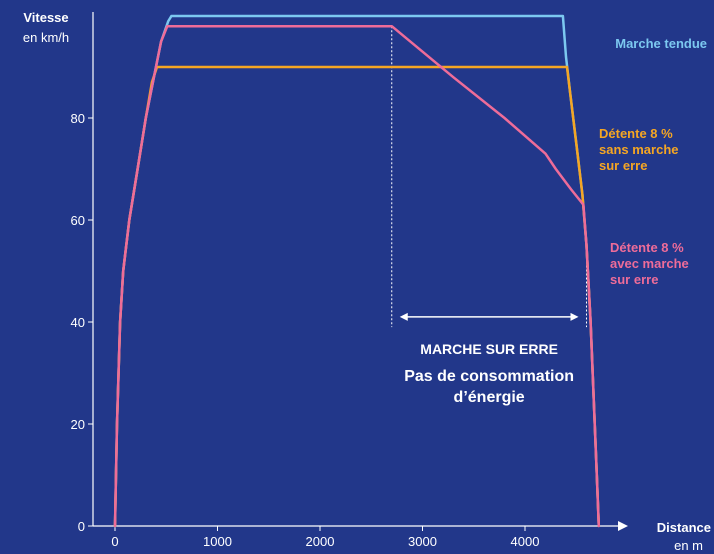  Describe the element at coordinates (489, 349) in the screenshot. I see `annotation-title: MARCHE SUR ERRE` at that location.